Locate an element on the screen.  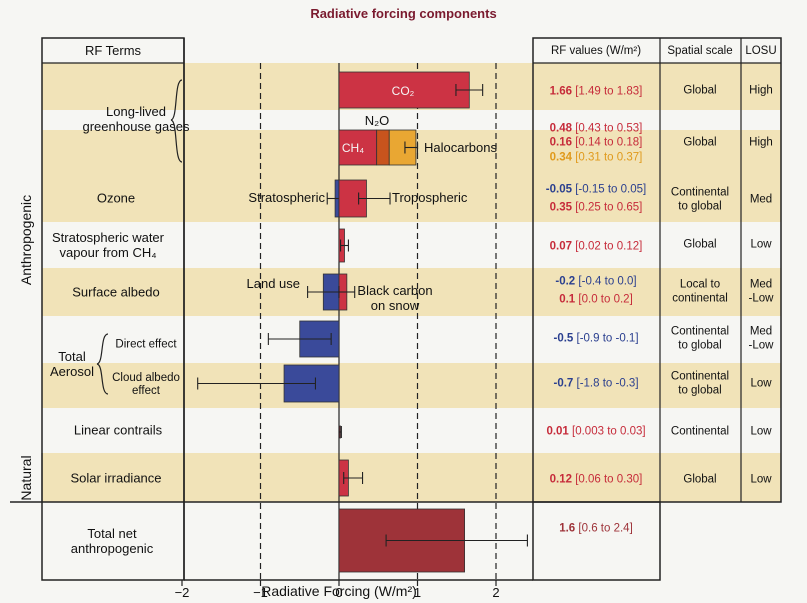
rf-value-central: 0.16 is located at coordinates (561, 143).